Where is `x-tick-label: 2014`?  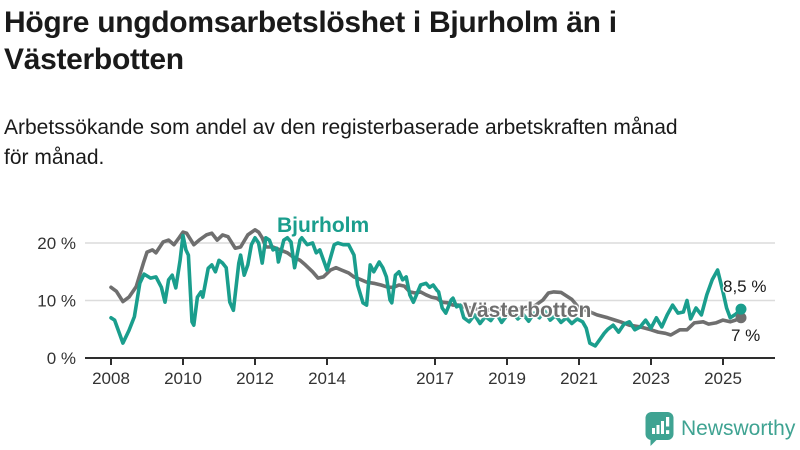
x-tick-label: 2014 is located at coordinates (327, 378).